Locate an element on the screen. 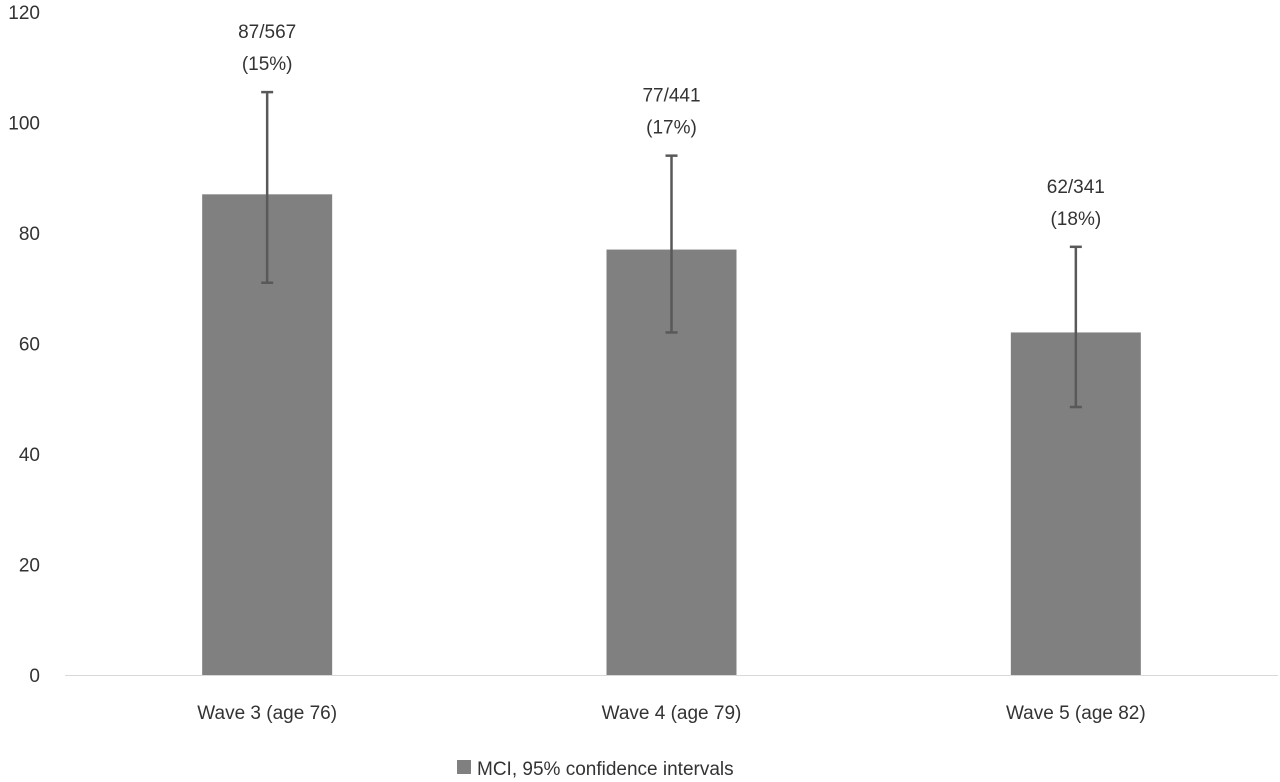 This screenshot has width=1280, height=782. legend-swatch is located at coordinates (464, 767).